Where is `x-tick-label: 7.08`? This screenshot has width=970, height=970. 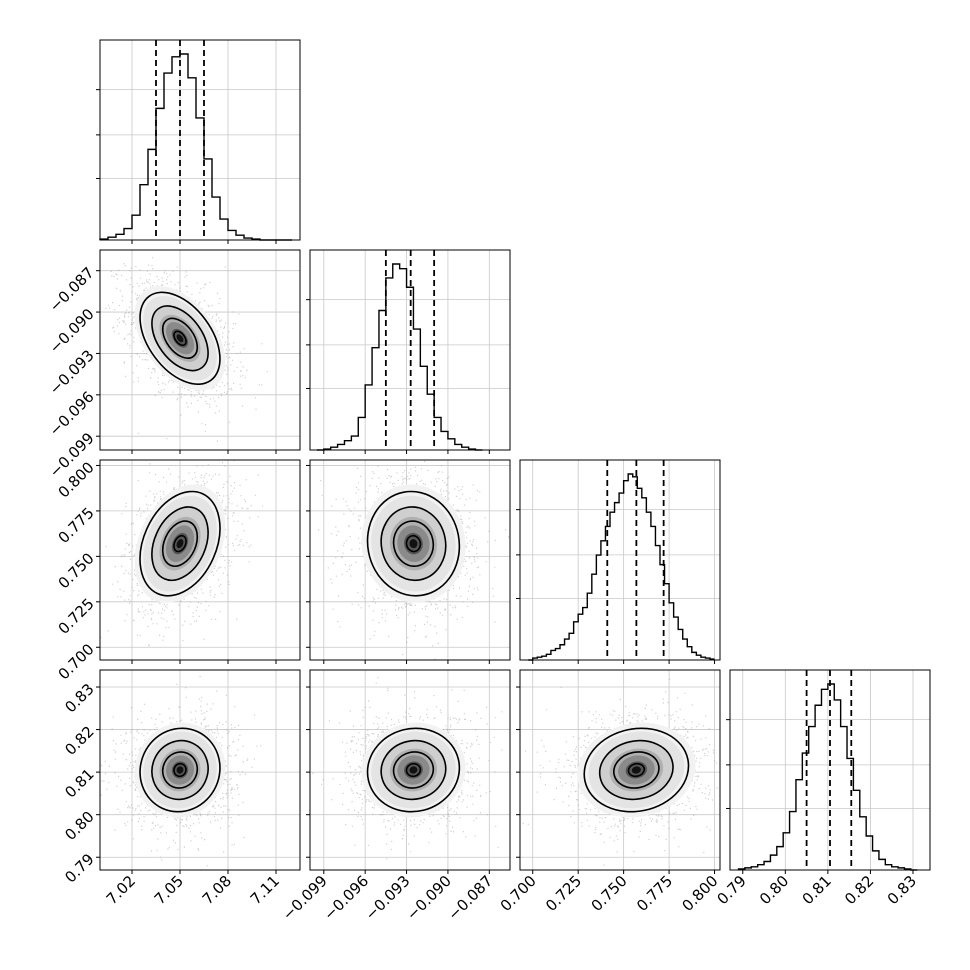
x-tick-label: 7.08 is located at coordinates (217, 890).